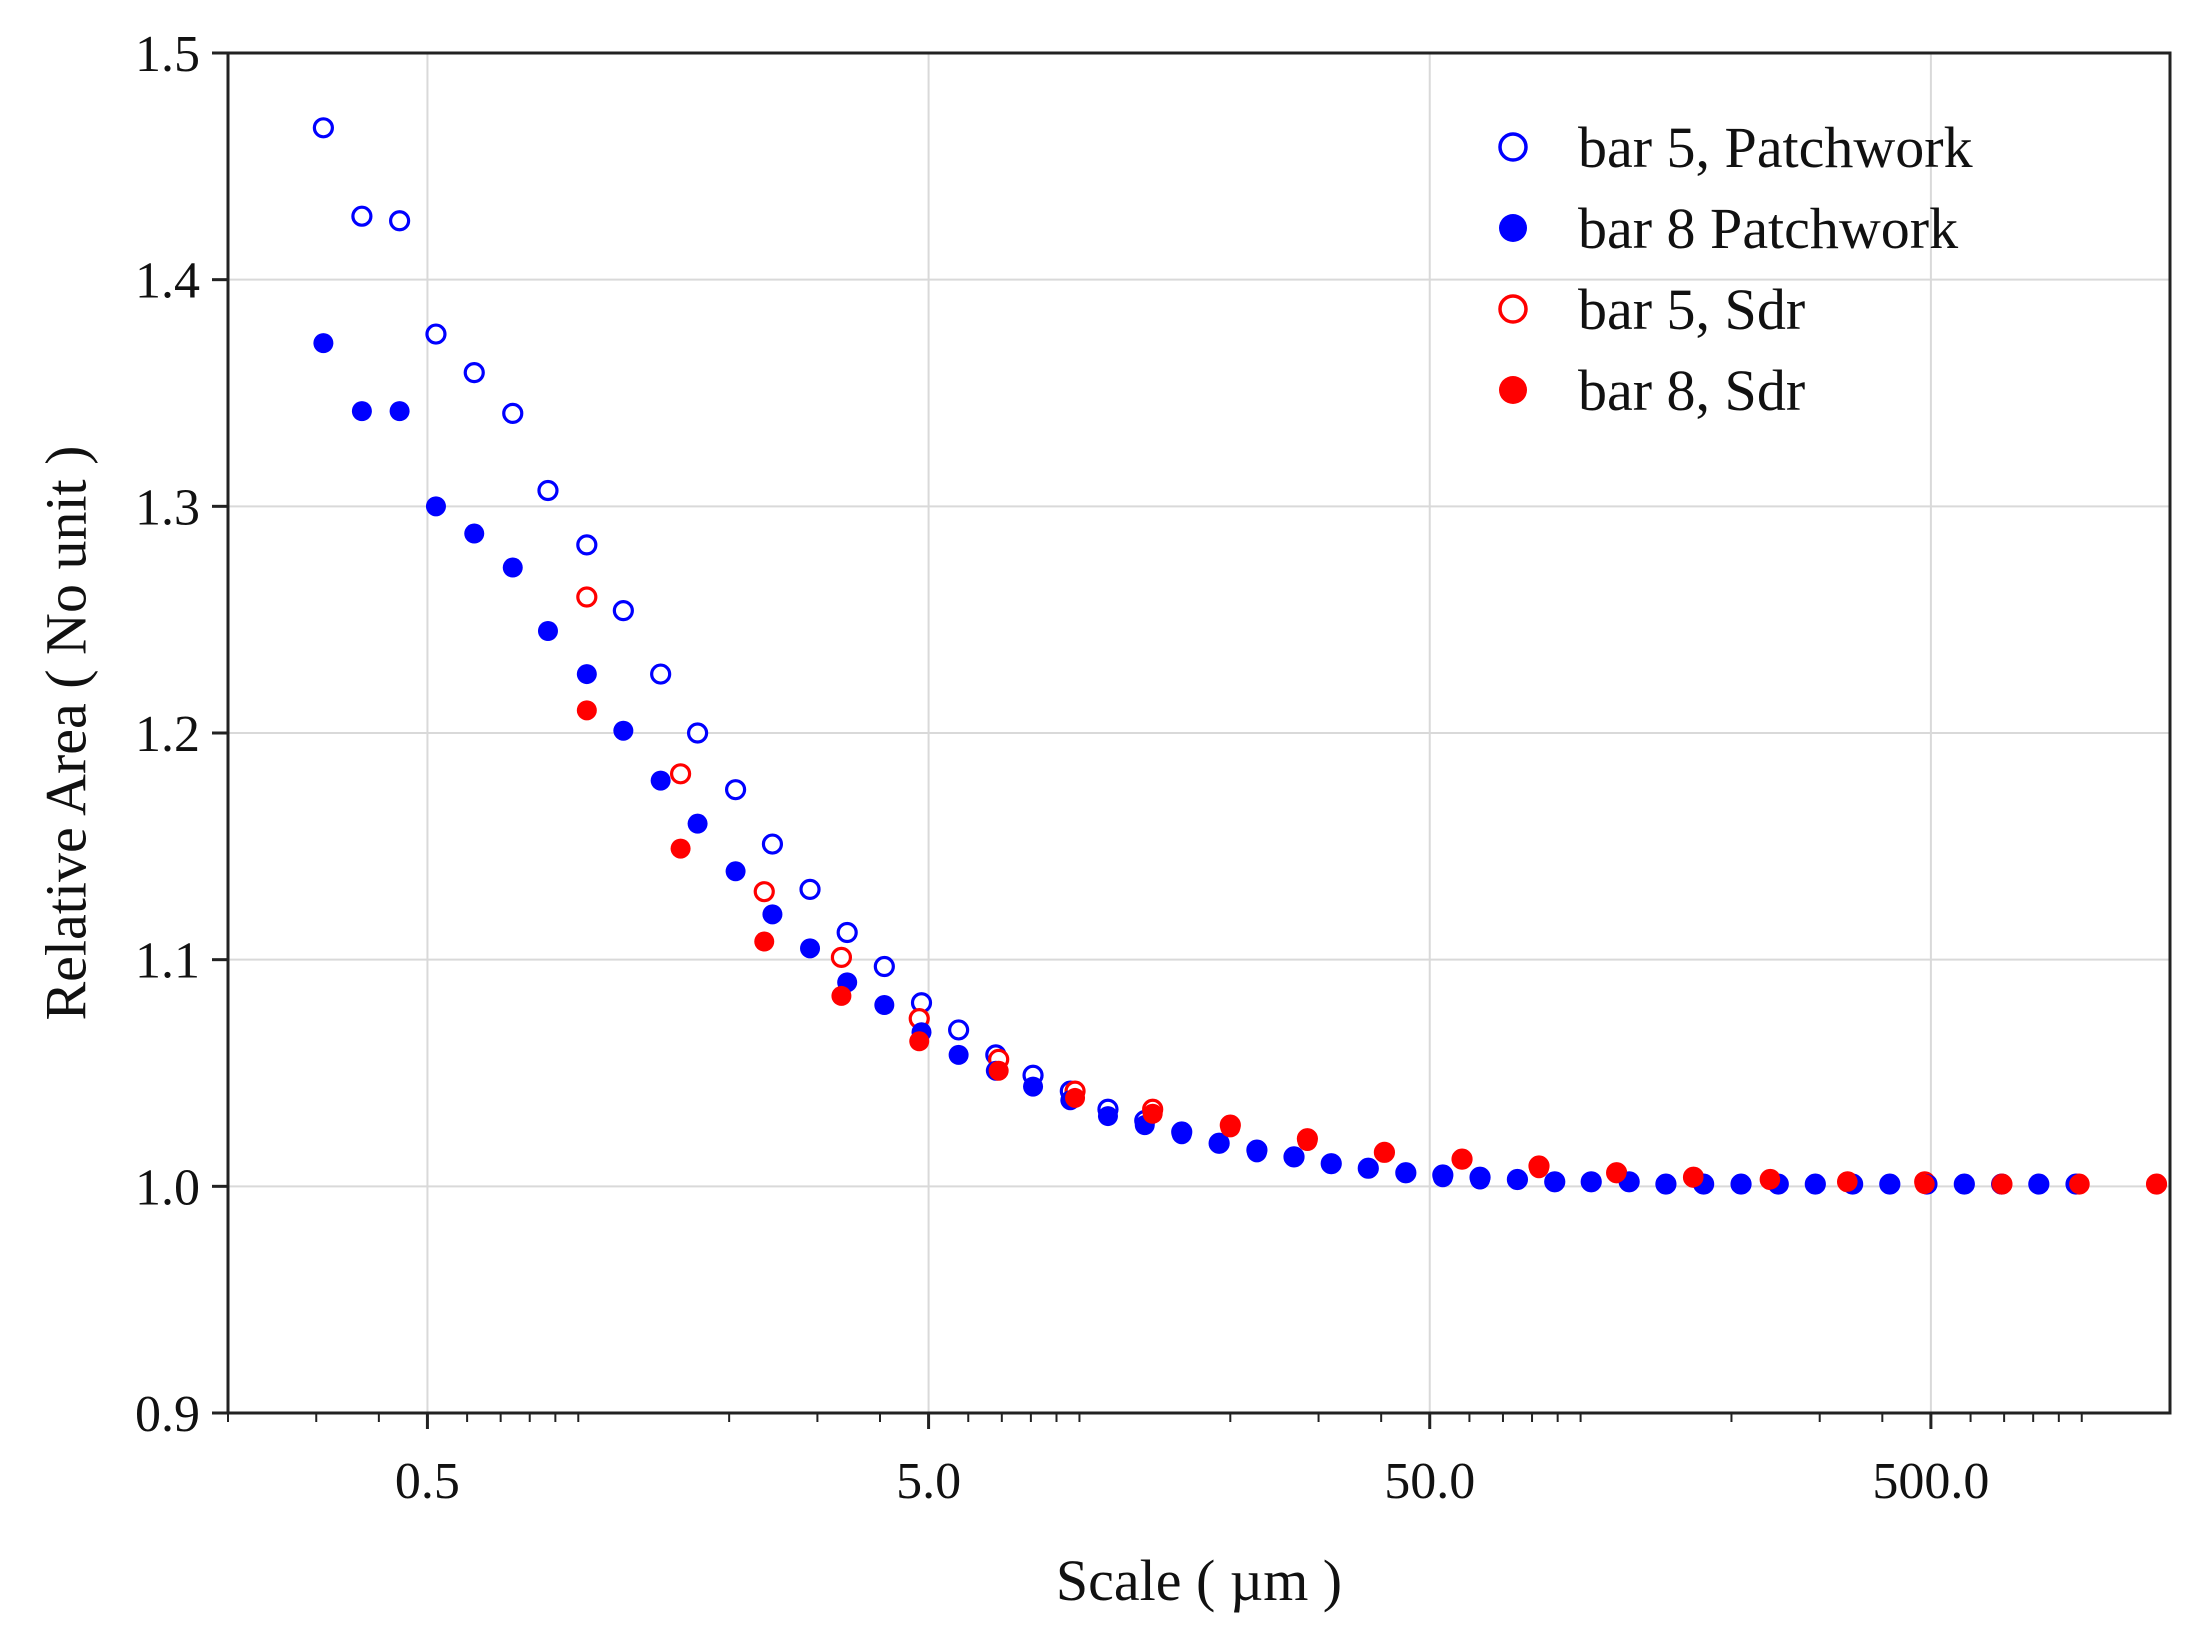 The image size is (2196, 1638). I want to click on y-tick-labels: 0.9 1.0 1.1 1.2 1.3 1.4 1.5, so click(167, 734).